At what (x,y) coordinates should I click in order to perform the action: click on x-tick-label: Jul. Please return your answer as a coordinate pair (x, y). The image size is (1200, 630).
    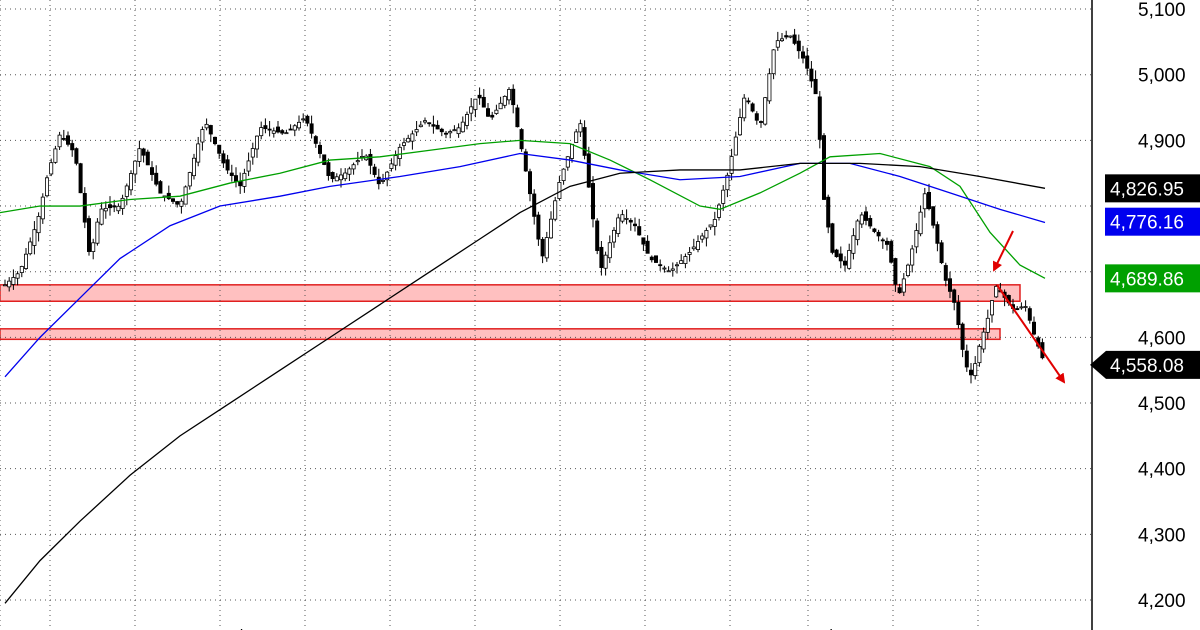
    Looking at the image, I should click on (233, 628).